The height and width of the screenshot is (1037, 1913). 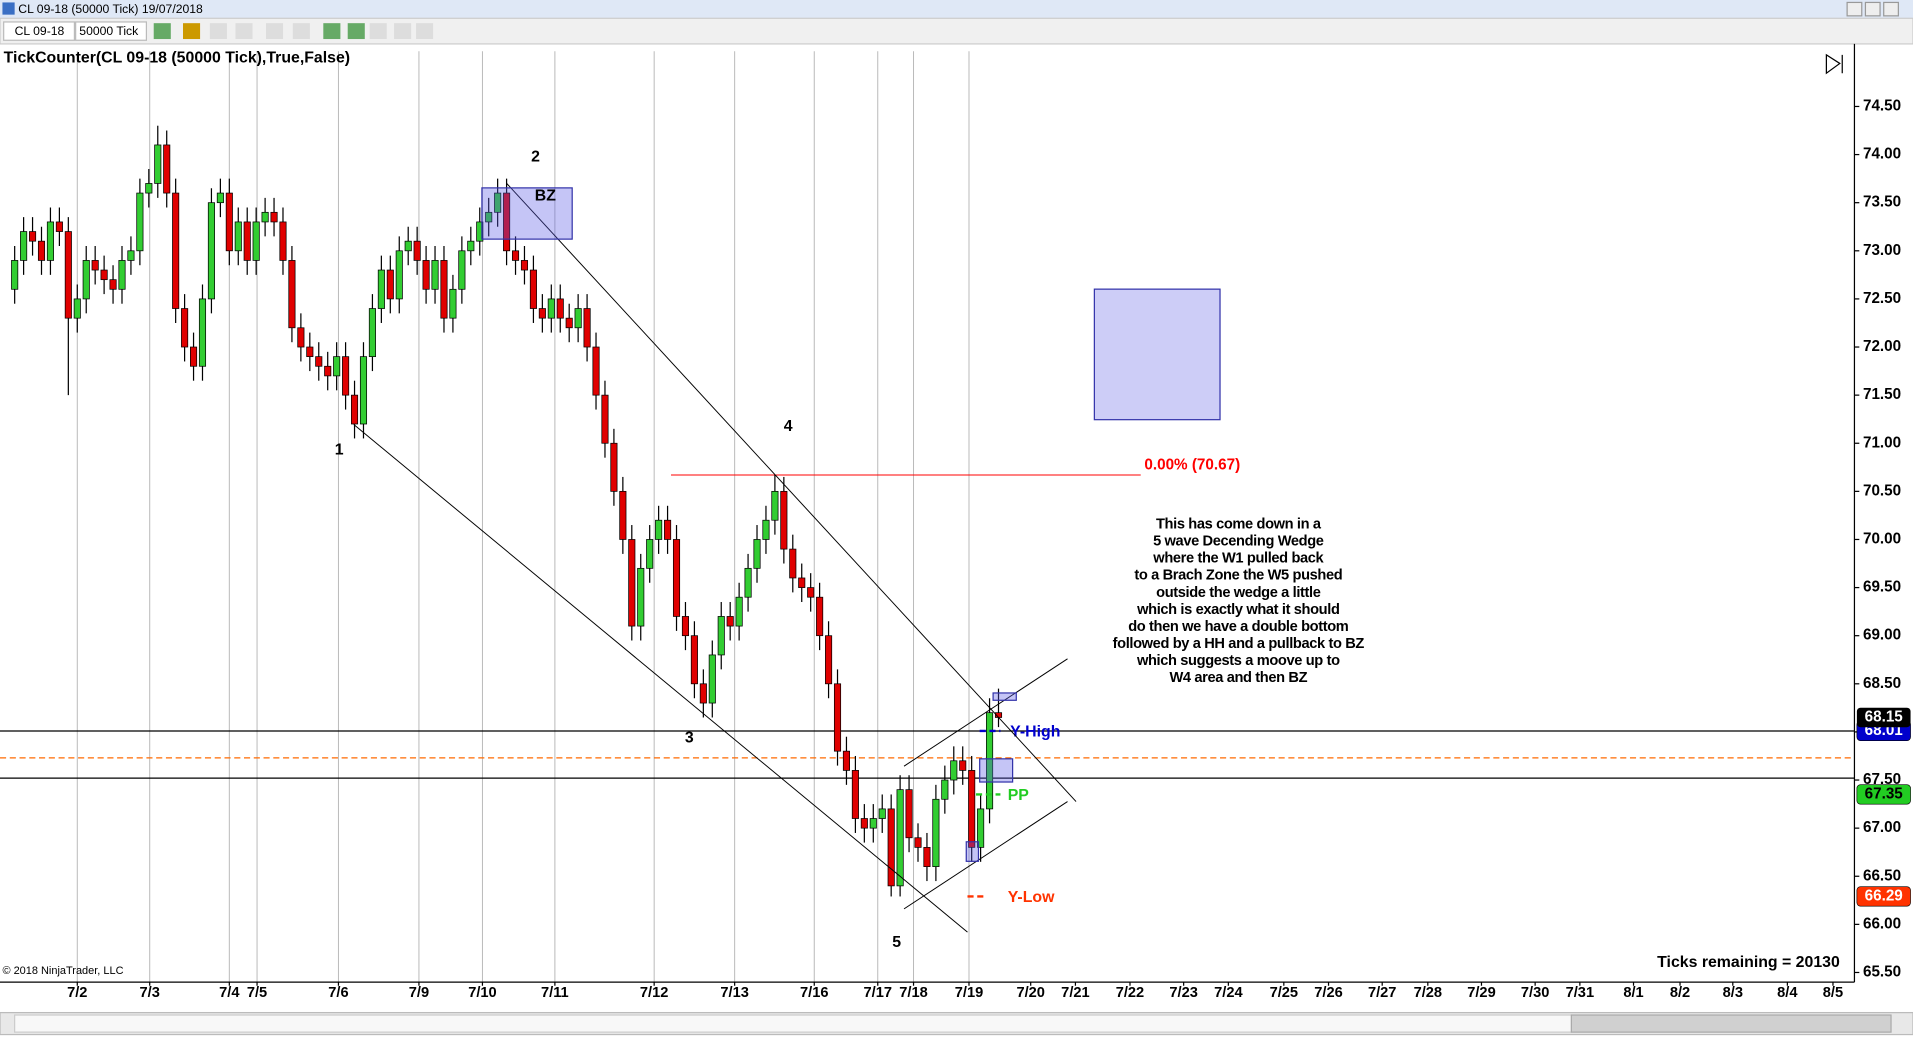 I want to click on scrollbar-track, so click(x=793, y=1023).